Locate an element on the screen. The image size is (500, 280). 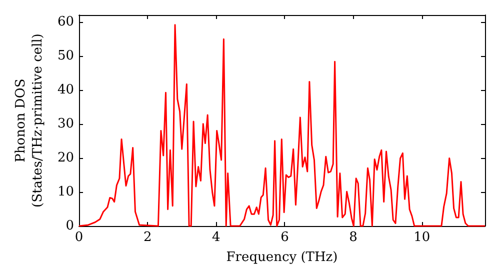
y-tick-label: 20 is located at coordinates (65, 158).